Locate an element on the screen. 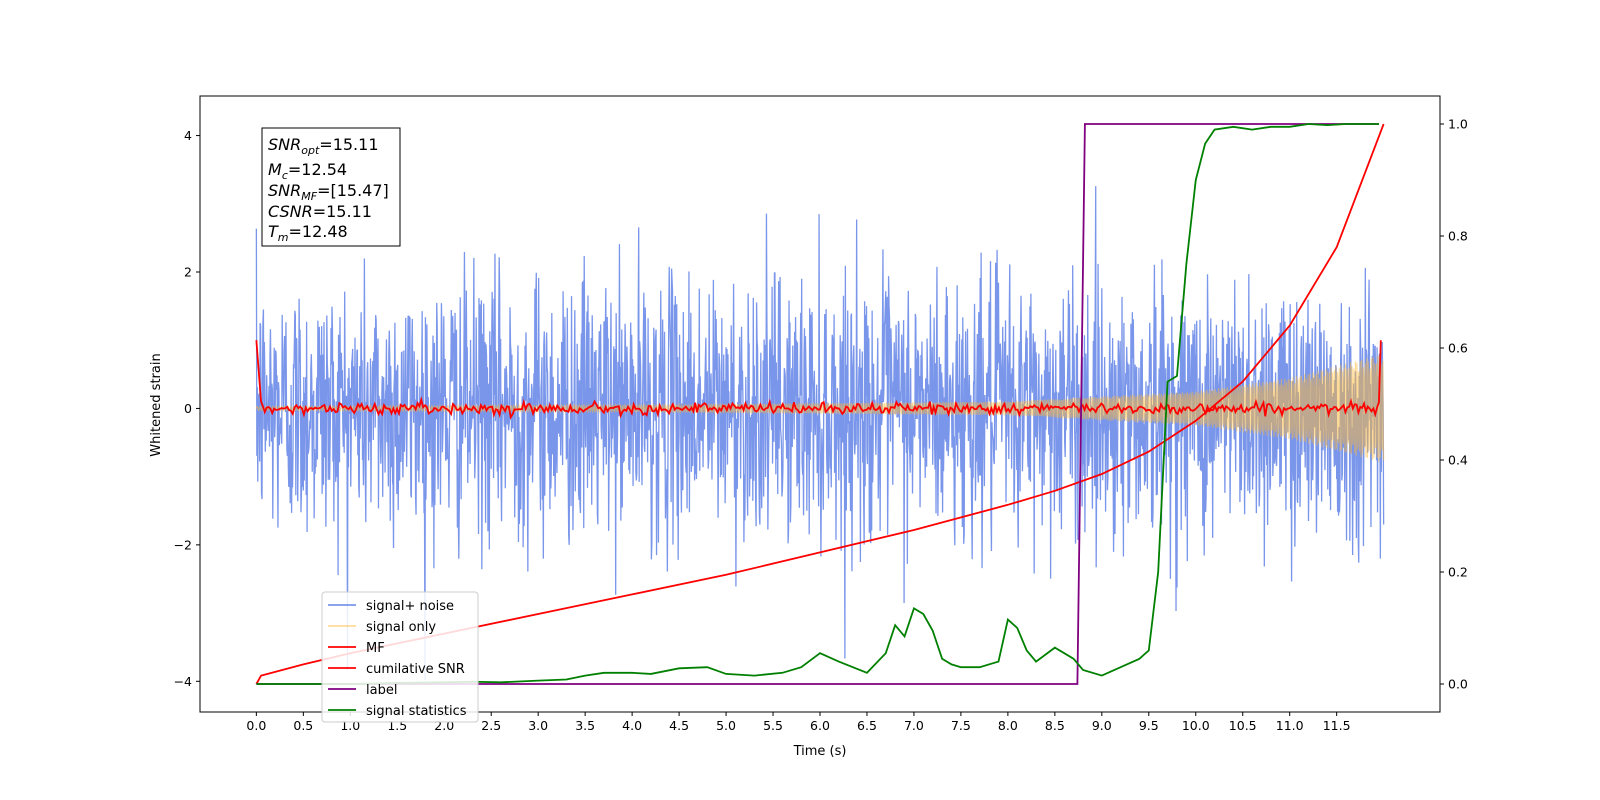 The width and height of the screenshot is (1600, 800). annotation-line: SNRMF=[15.47] is located at coordinates (328, 192).